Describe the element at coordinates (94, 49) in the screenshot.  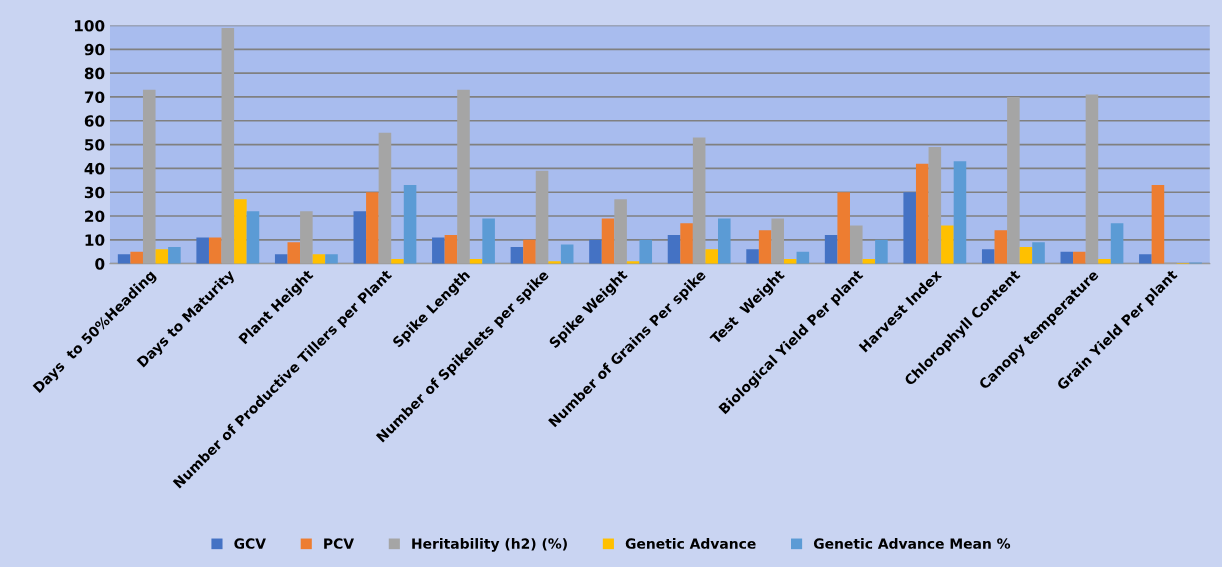
I see `y-tick-label: 90` at that location.